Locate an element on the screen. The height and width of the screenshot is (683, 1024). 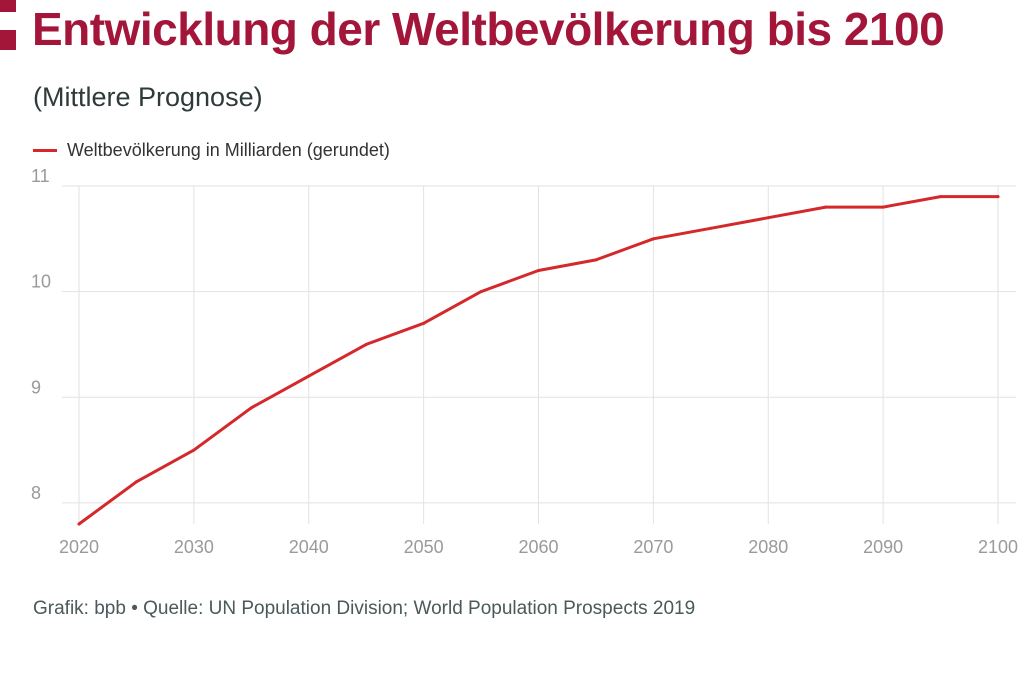
accent-bar-top is located at coordinates (8, 6).